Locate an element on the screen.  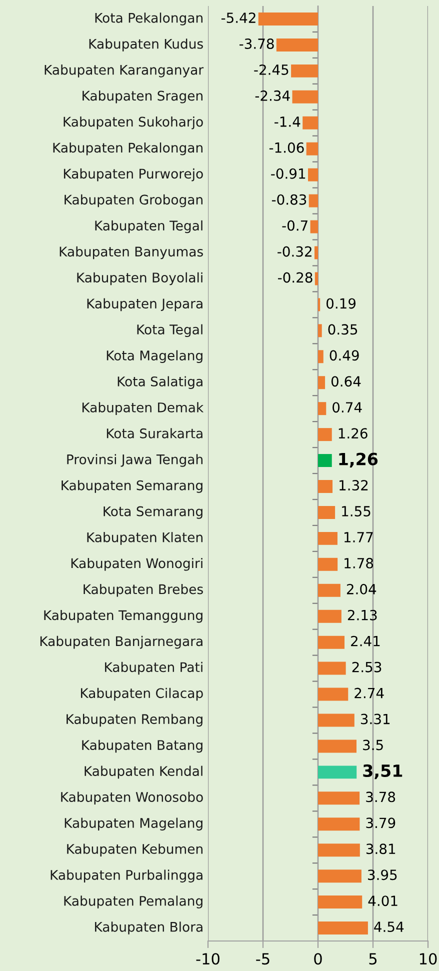
y-tick-label: Kabupaten Kebumen is located at coordinates (134, 850).